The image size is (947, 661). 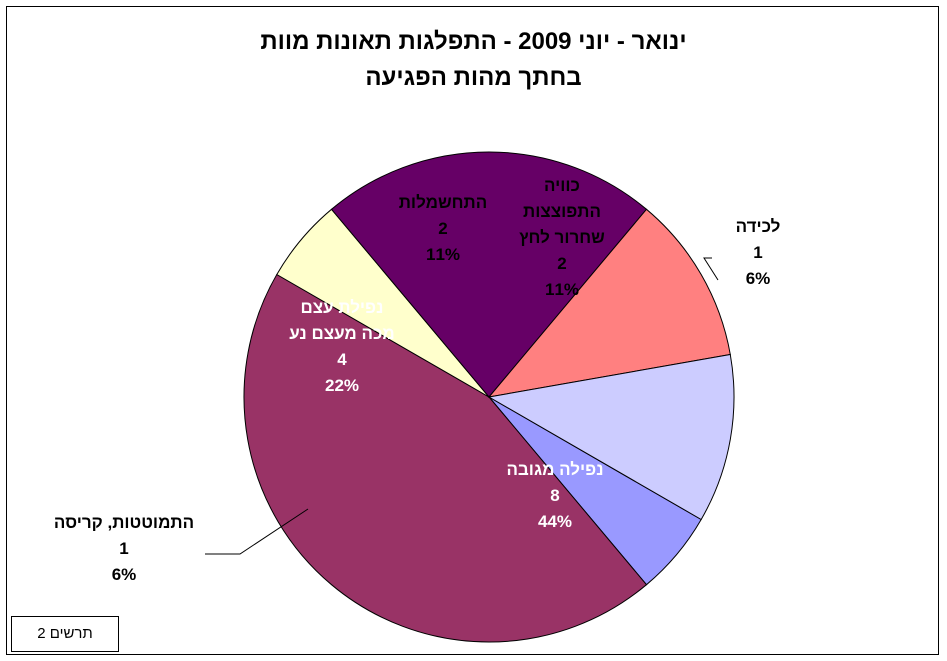 I want to click on slice-data-label: נפילת עצם מכה מעצם נע 4 22%, so click(x=341, y=346).